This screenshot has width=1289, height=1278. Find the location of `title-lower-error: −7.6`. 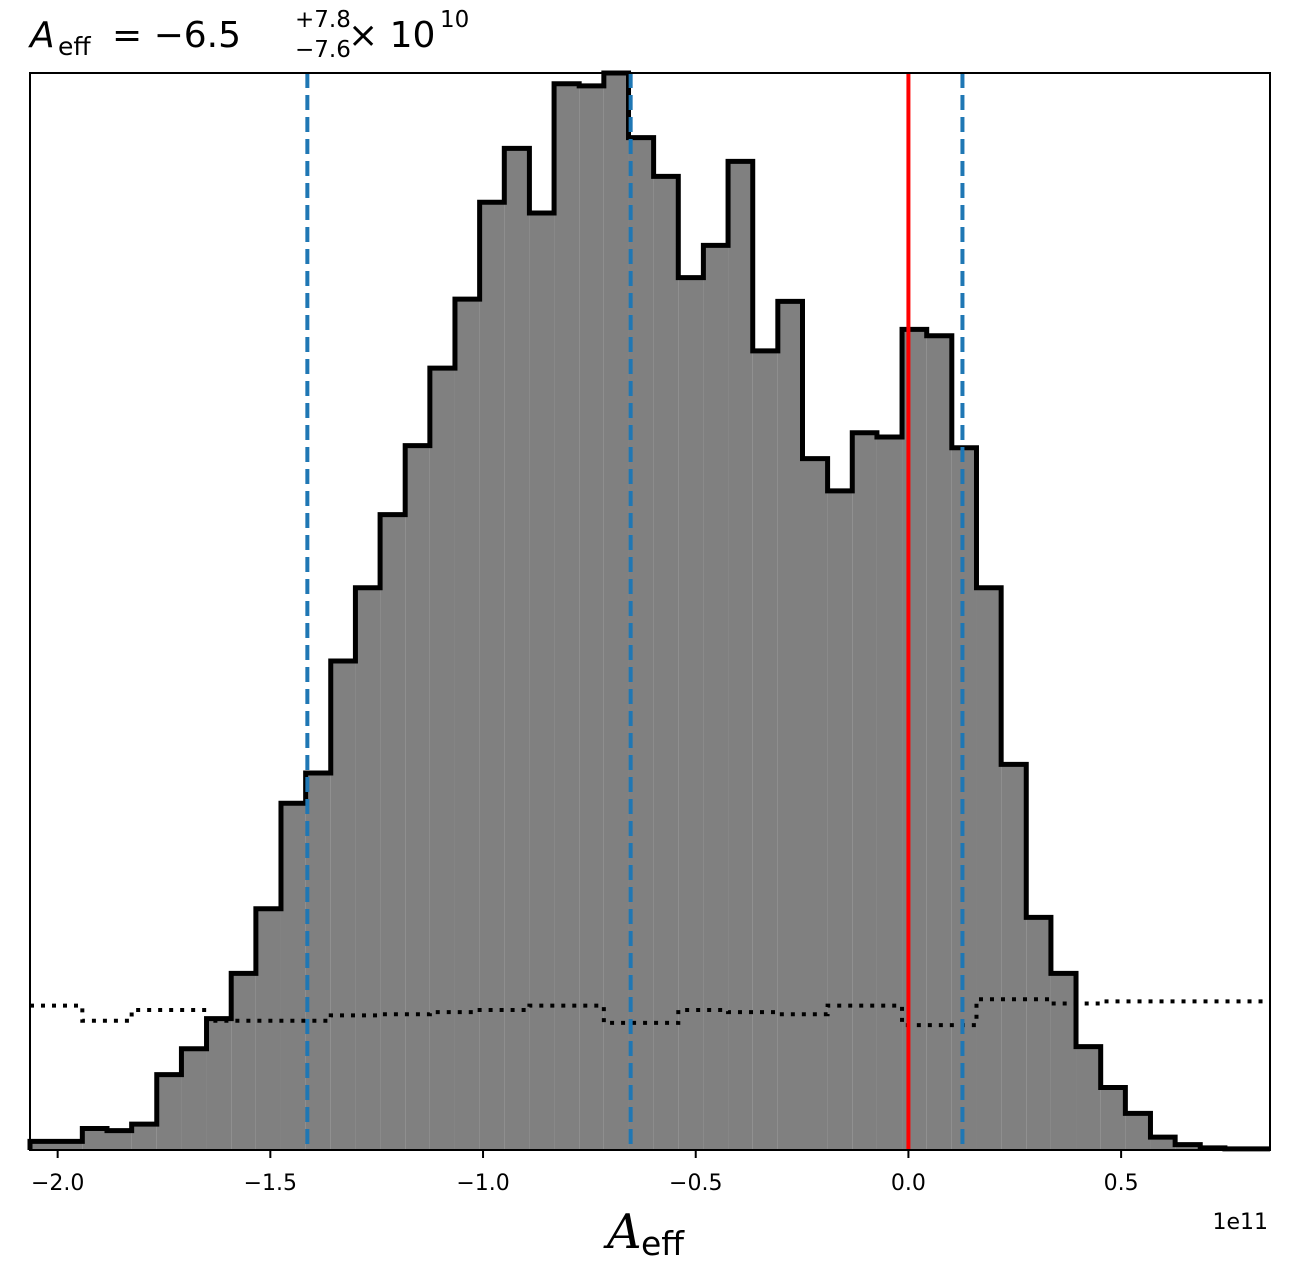

title-lower-error: −7.6 is located at coordinates (323, 50).